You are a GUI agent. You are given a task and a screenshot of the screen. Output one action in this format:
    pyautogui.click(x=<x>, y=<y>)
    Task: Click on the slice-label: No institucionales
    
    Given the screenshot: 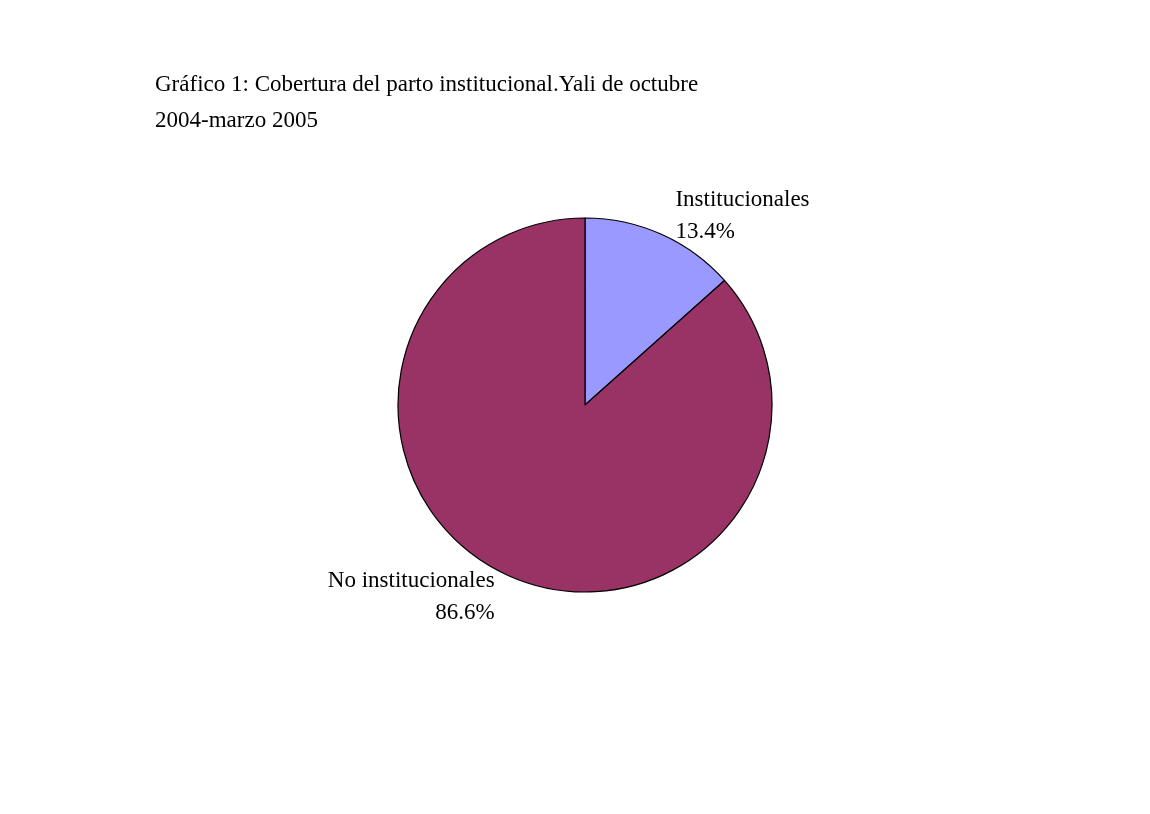 What is the action you would take?
    pyautogui.click(x=411, y=580)
    